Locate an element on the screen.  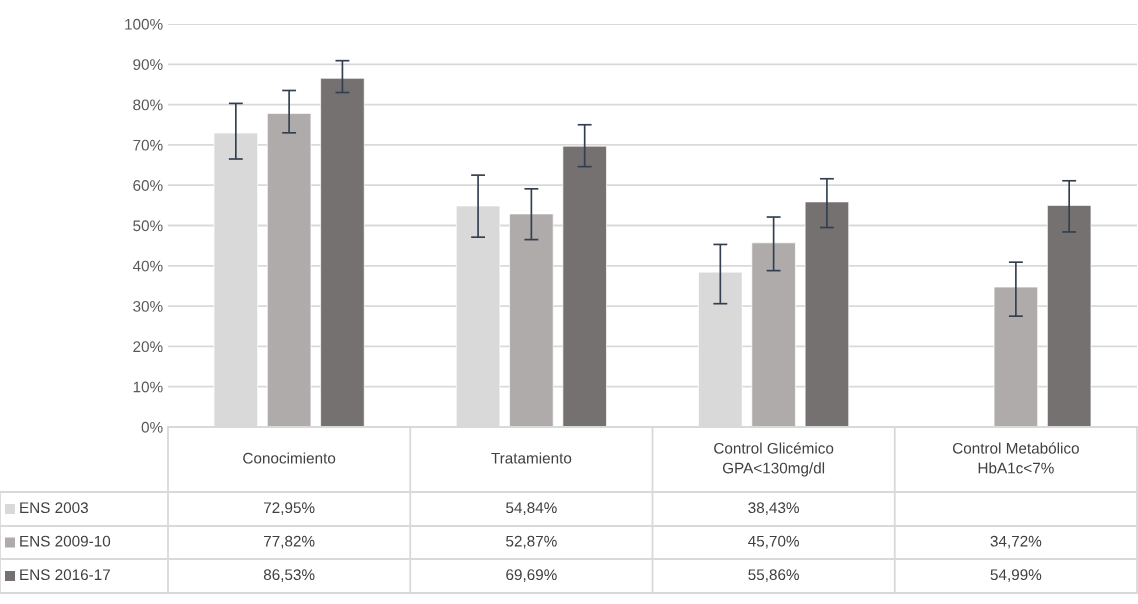
data-label: 72,95% is located at coordinates (289, 508).